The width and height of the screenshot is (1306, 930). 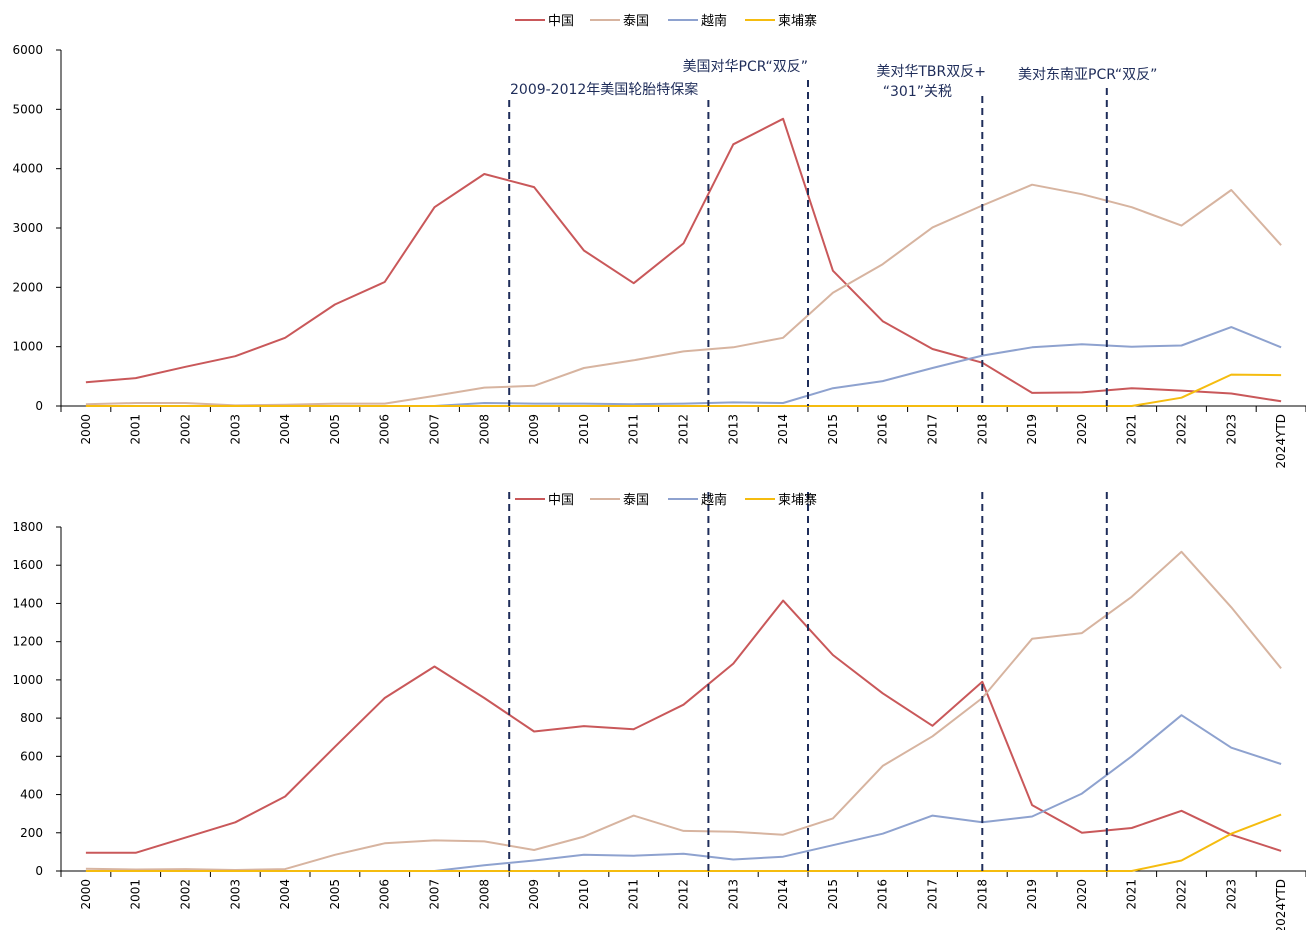 What do you see at coordinates (31, 756) in the screenshot?
I see `y-tick-label: 600` at bounding box center [31, 756].